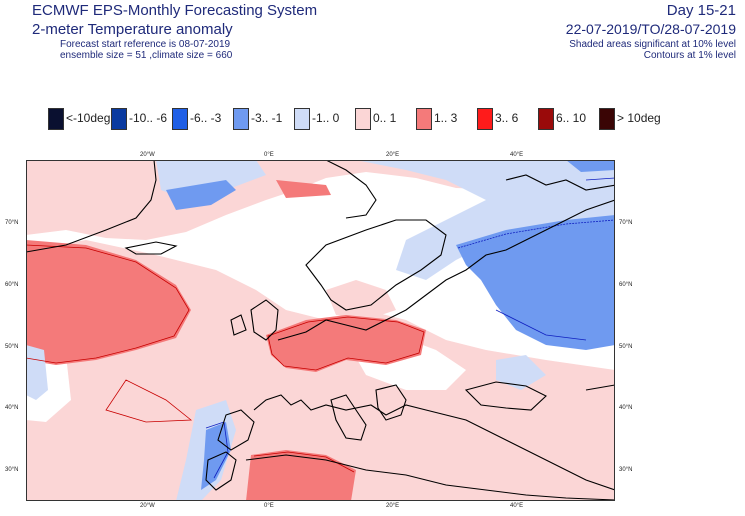 The height and width of the screenshot is (516, 745). Describe the element at coordinates (626, 470) in the screenshot. I see `lat-tick-right: 30°N` at that location.